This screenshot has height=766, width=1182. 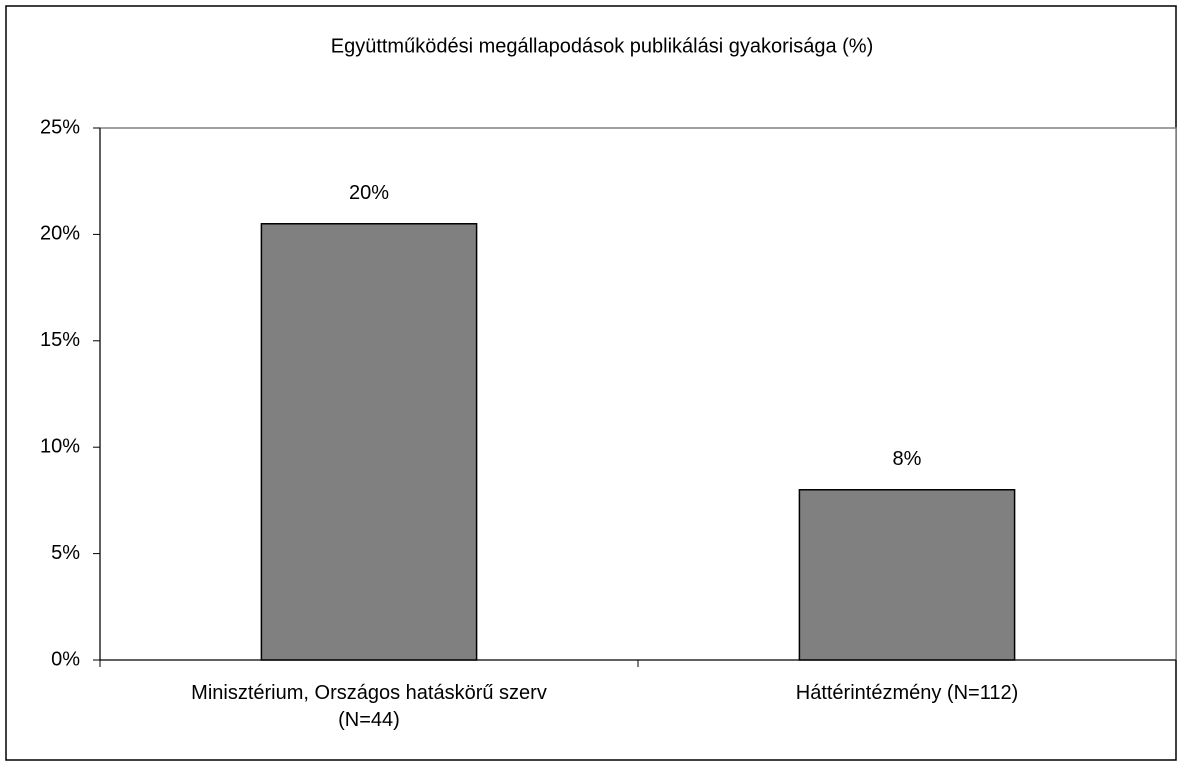 What do you see at coordinates (60, 127) in the screenshot?
I see `y-tick-label: 25%` at bounding box center [60, 127].